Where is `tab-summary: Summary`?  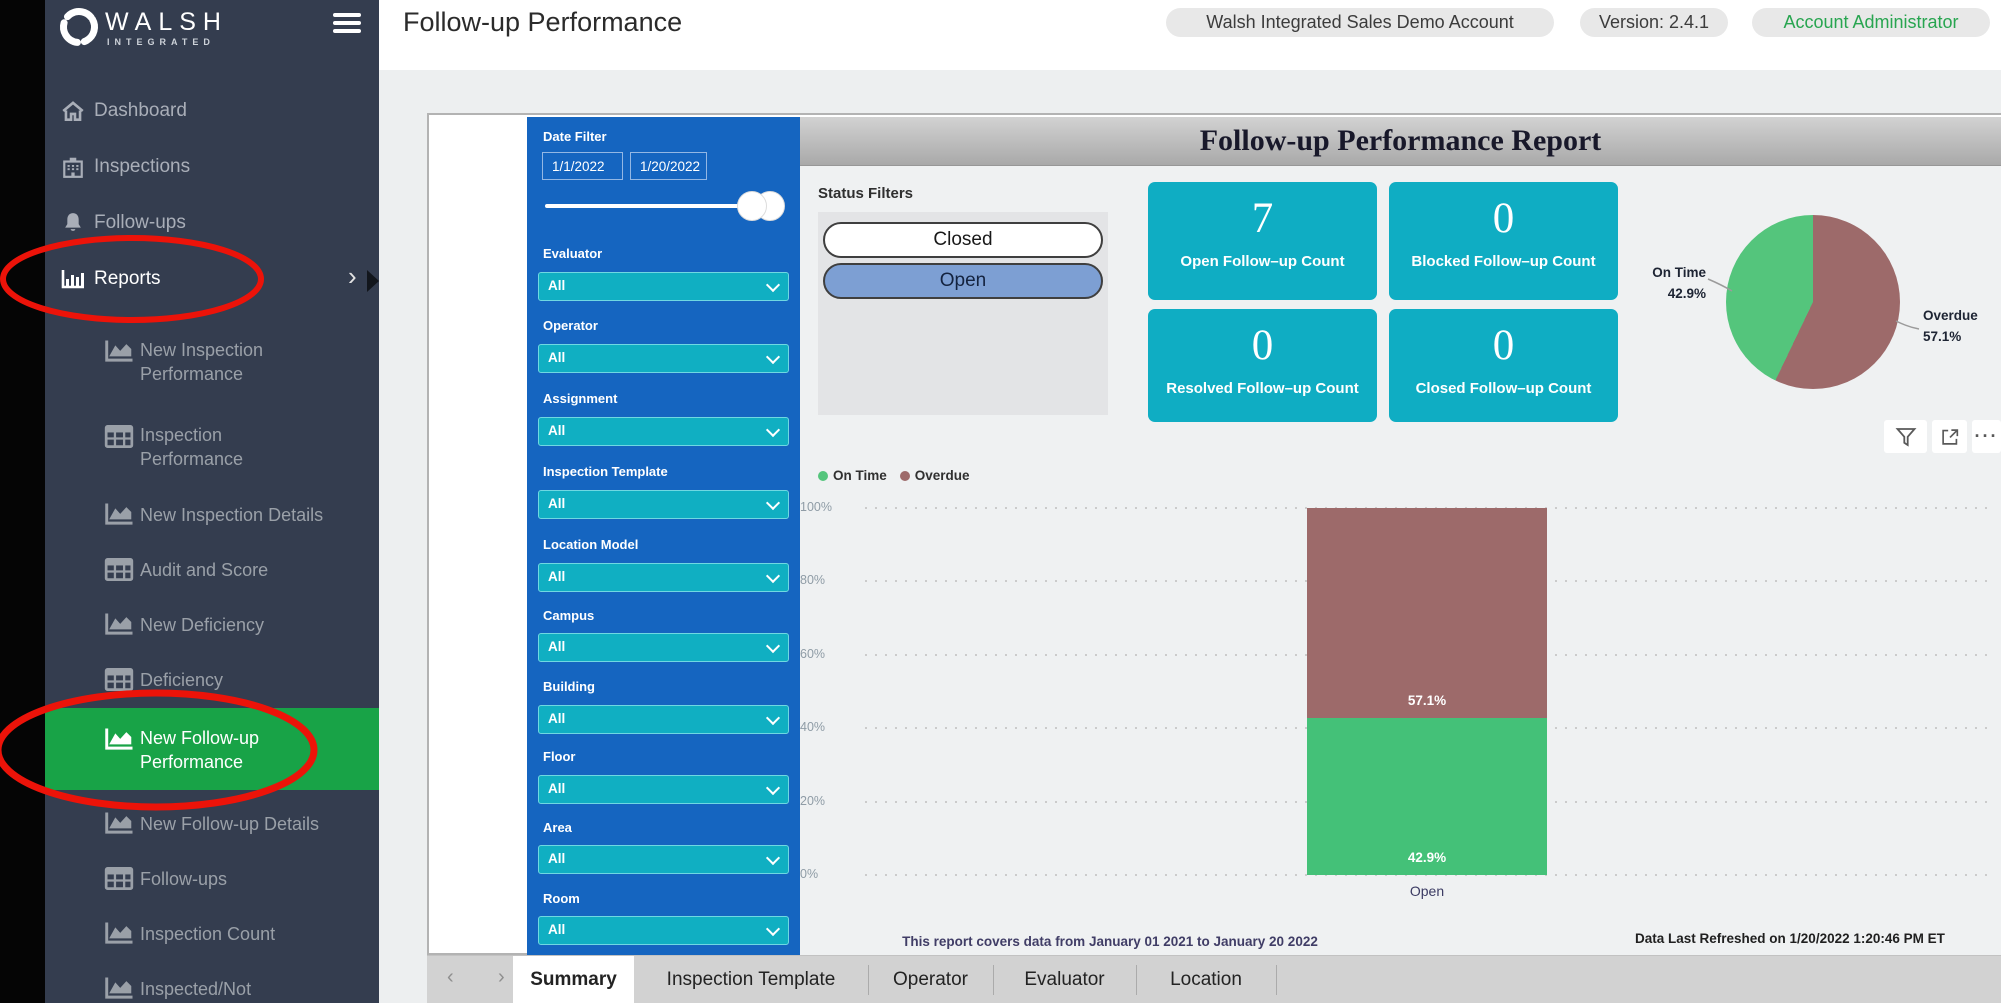 tab-summary: Summary is located at coordinates (573, 979).